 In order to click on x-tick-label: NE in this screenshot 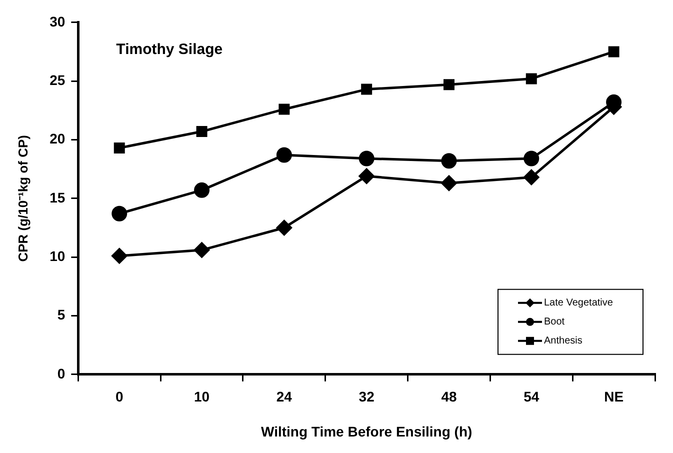, I will do `click(614, 396)`.